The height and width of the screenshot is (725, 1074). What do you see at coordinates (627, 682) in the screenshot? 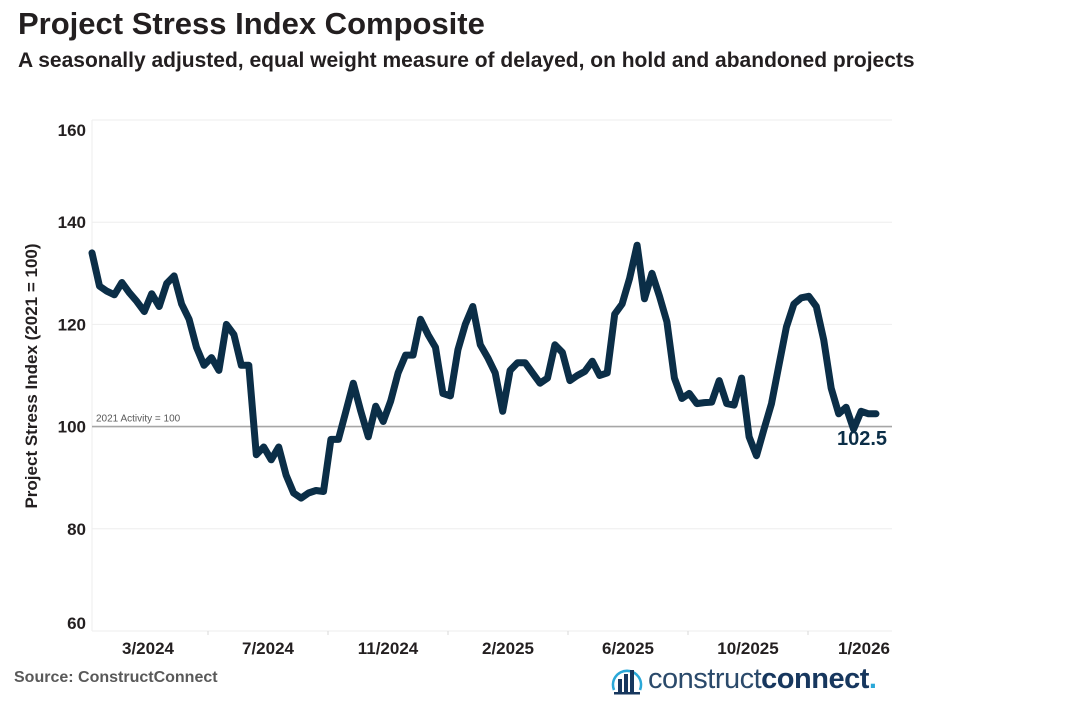
I see `bar-chart-logo-icon` at bounding box center [627, 682].